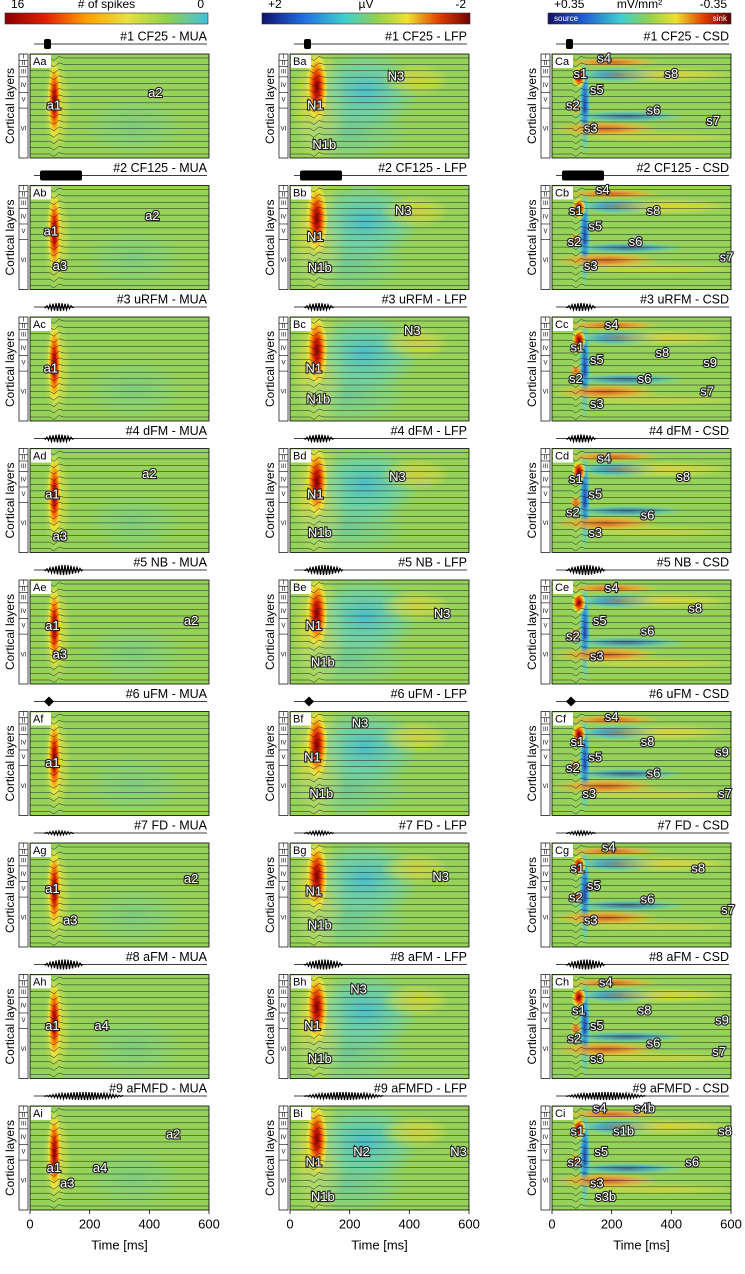 This screenshot has width=745, height=1274. I want to click on panel-title: #3 uRFM - LFP, so click(424, 299).